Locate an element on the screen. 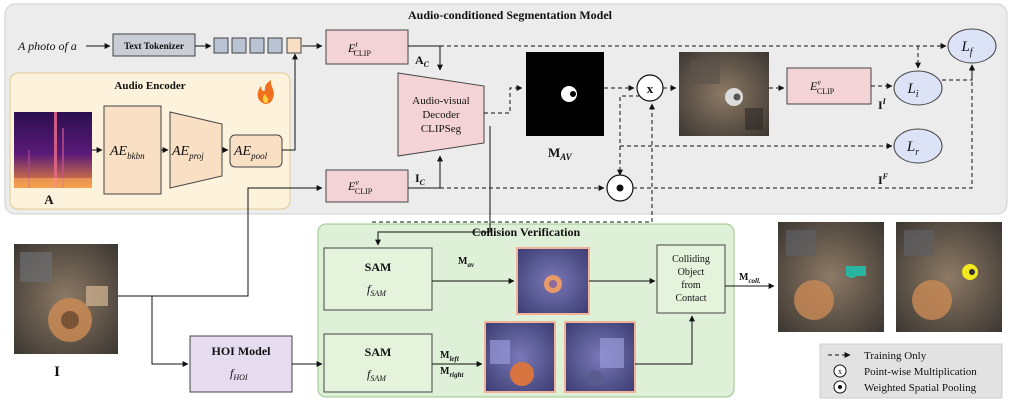 The image size is (1010, 402). hand-mask-right-image is located at coordinates (600, 357).